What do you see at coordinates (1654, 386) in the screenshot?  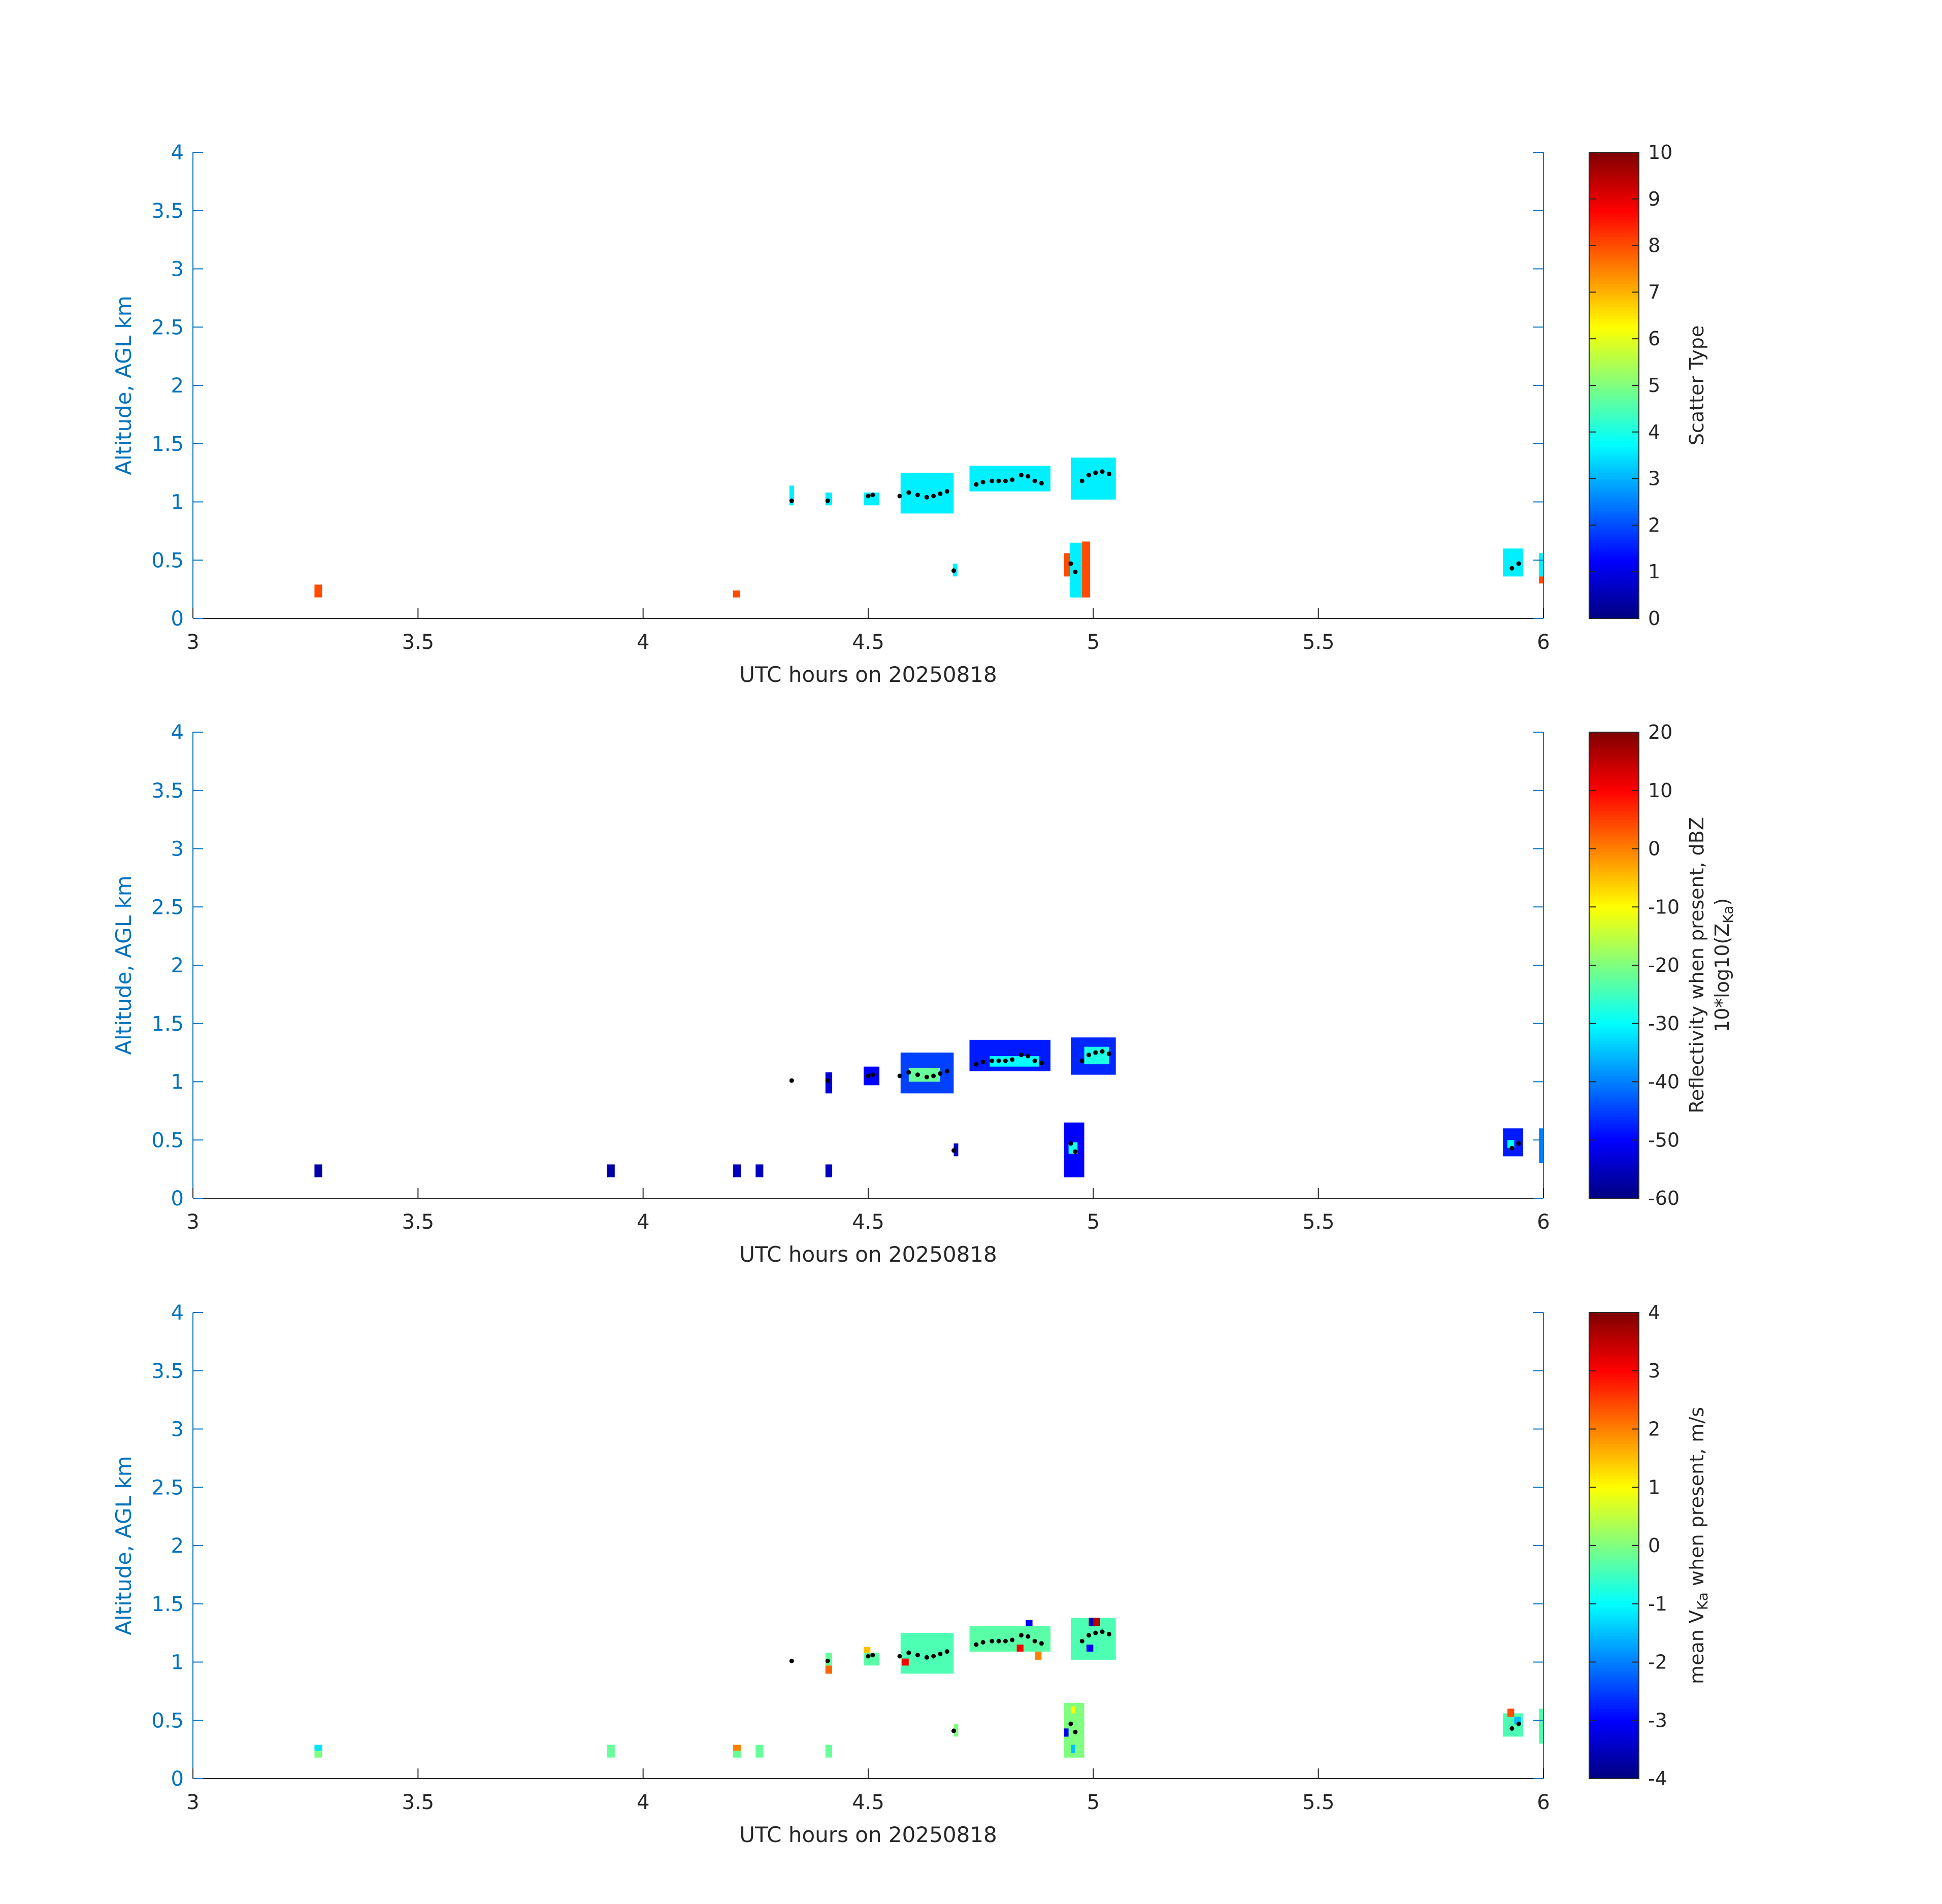 I see `colorbar-tick-label: 5` at bounding box center [1654, 386].